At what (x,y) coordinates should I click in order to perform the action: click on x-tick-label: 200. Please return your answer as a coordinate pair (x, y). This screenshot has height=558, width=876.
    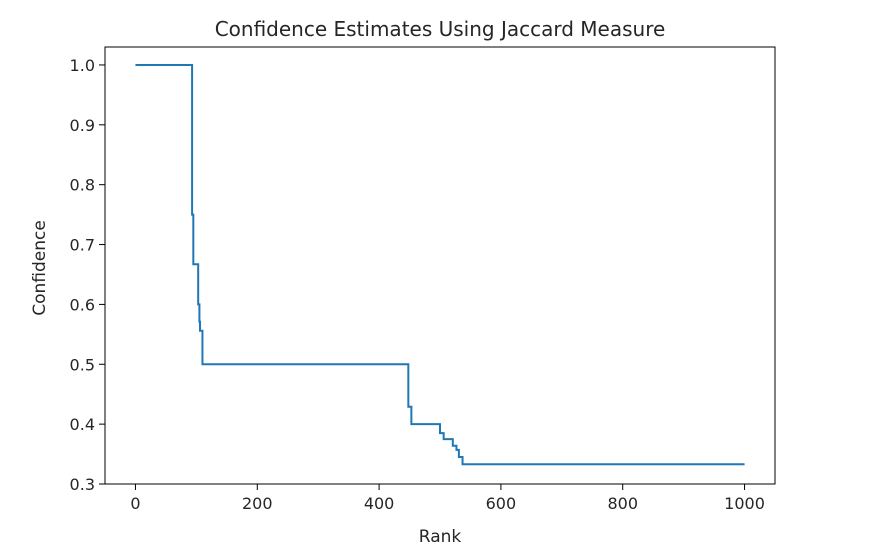
    Looking at the image, I should click on (257, 503).